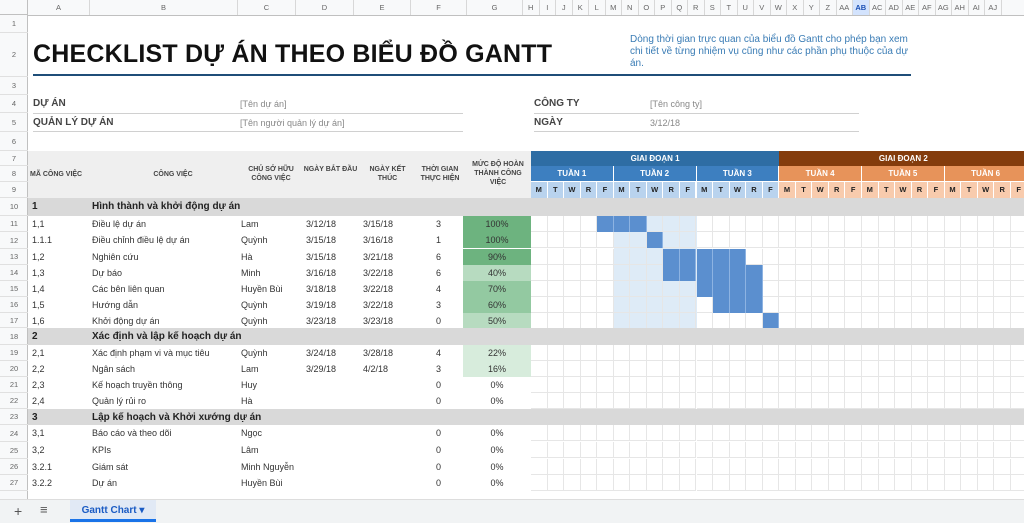 The height and width of the screenshot is (523, 1024). Describe the element at coordinates (14, 86) in the screenshot. I see `row-header-3: 3` at that location.